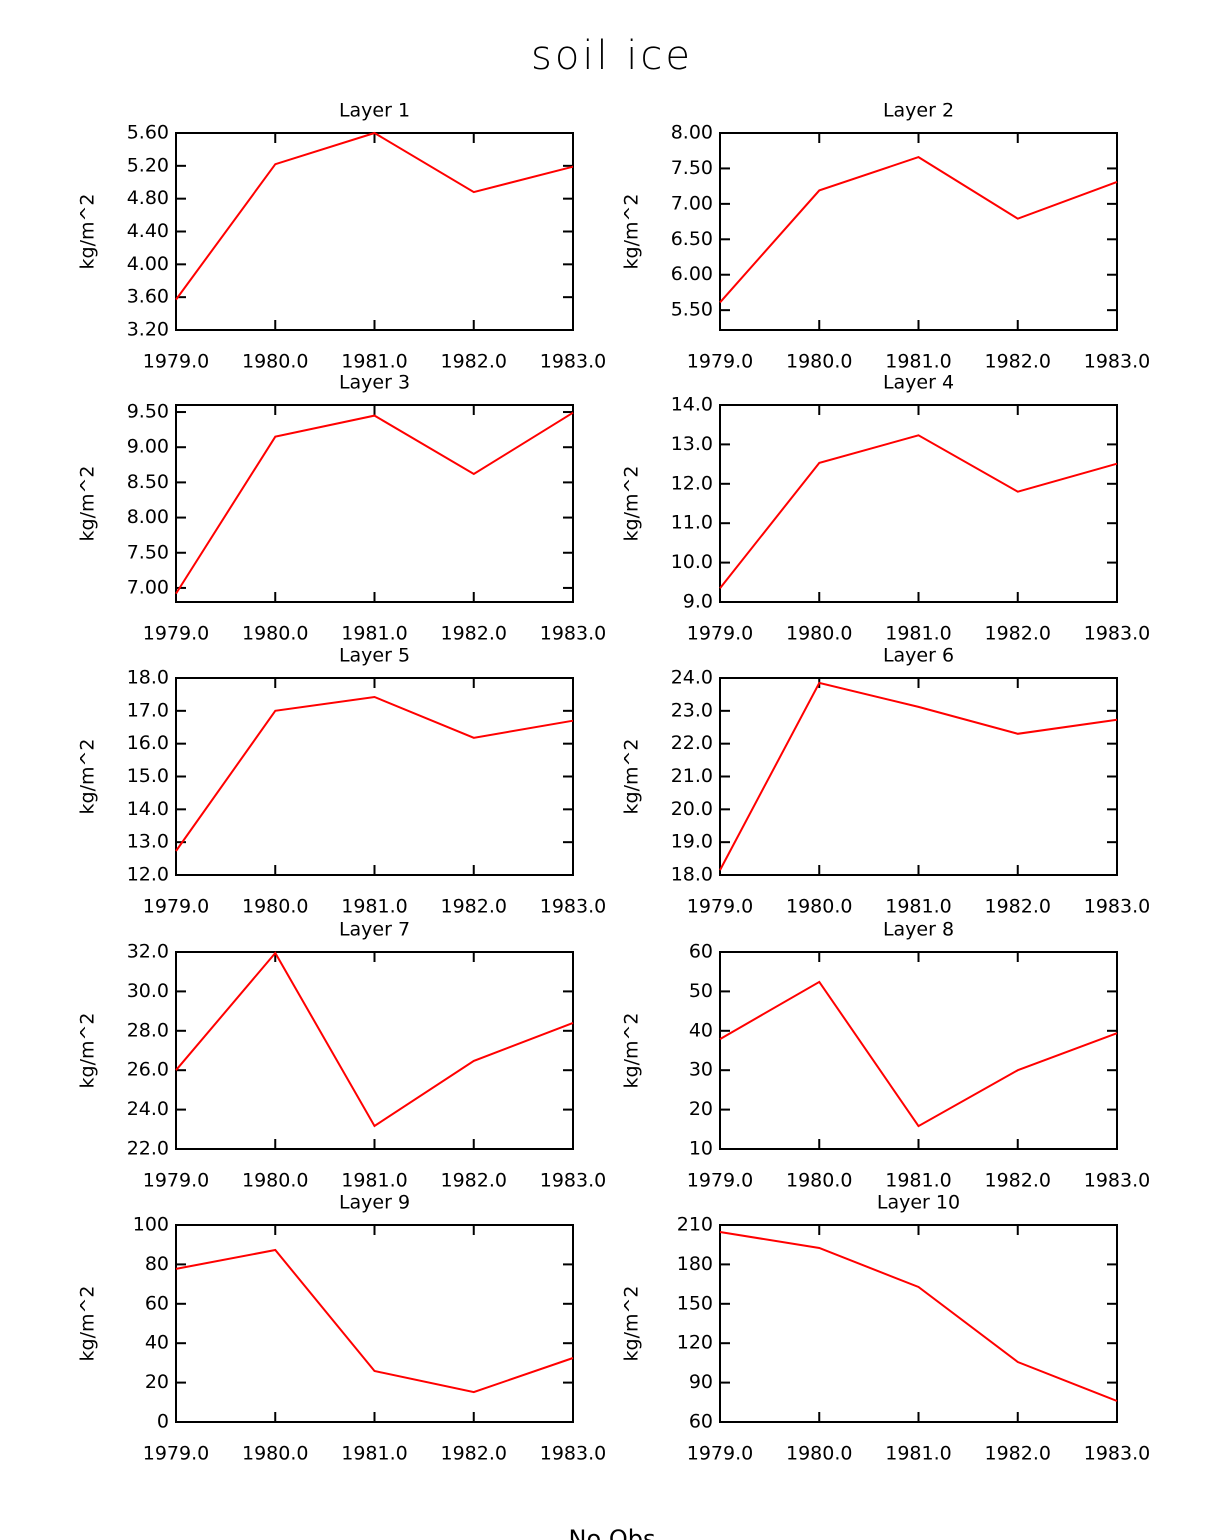 The height and width of the screenshot is (1540, 1224). What do you see at coordinates (695, 1343) in the screenshot?
I see `y-tick-label: 120` at bounding box center [695, 1343].